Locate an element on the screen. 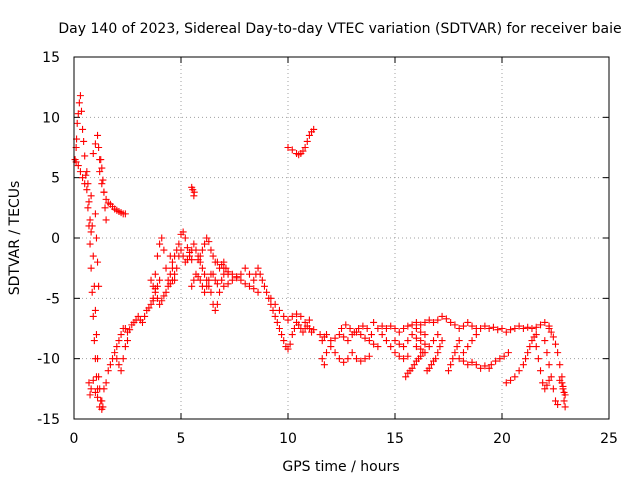 This screenshot has height=480, width=640. y-axis-title: SDTVAR / TECUs is located at coordinates (15, 238).